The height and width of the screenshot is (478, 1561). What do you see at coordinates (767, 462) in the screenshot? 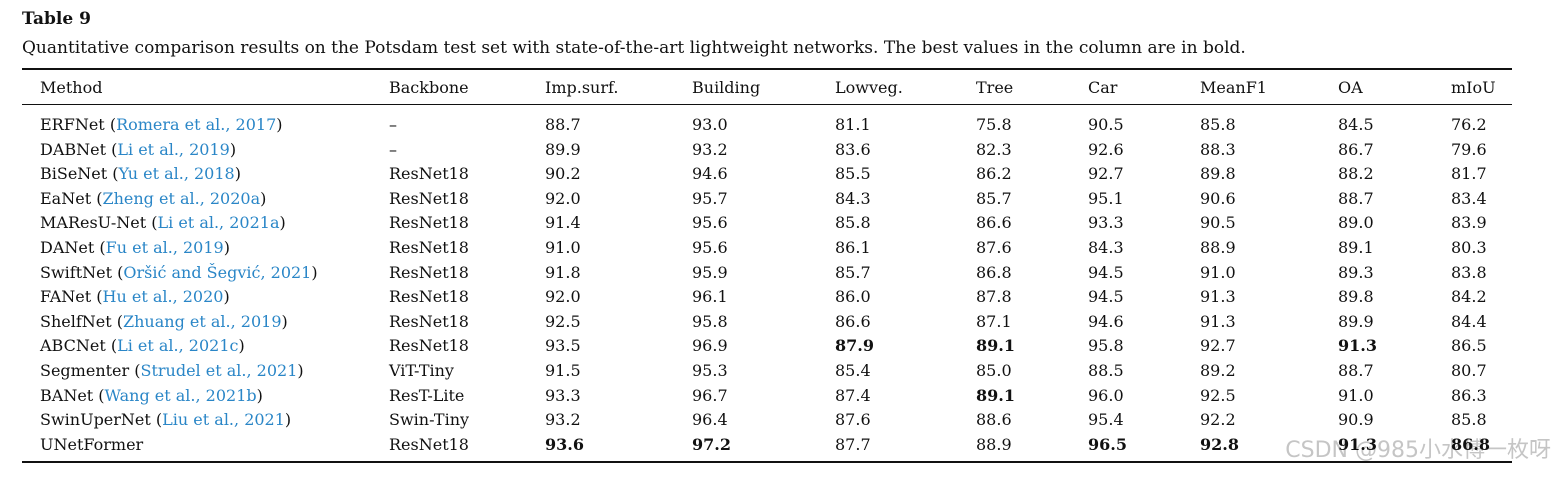
I see `bottom-rule` at bounding box center [767, 462].